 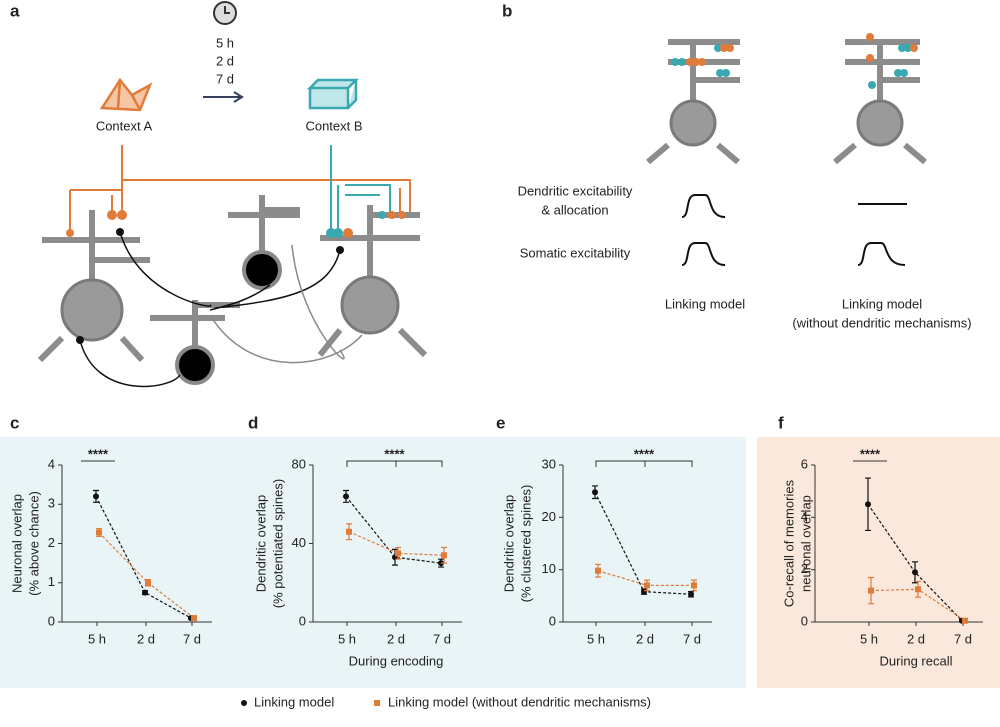 I want to click on y-axis-label: Co-recall of memories, so click(x=788, y=543).